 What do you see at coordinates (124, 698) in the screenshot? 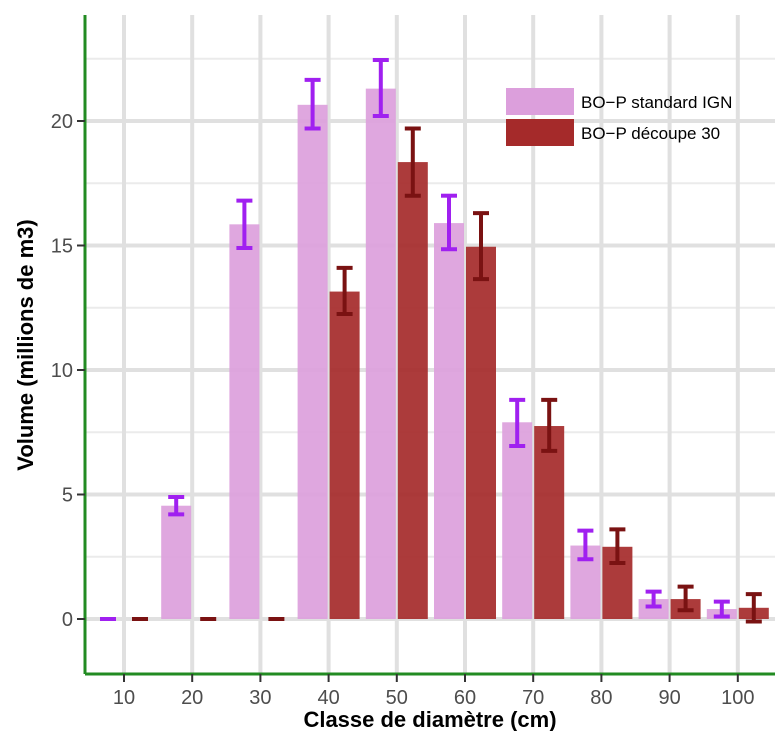
I see `x-tick-label: 10` at bounding box center [124, 698].